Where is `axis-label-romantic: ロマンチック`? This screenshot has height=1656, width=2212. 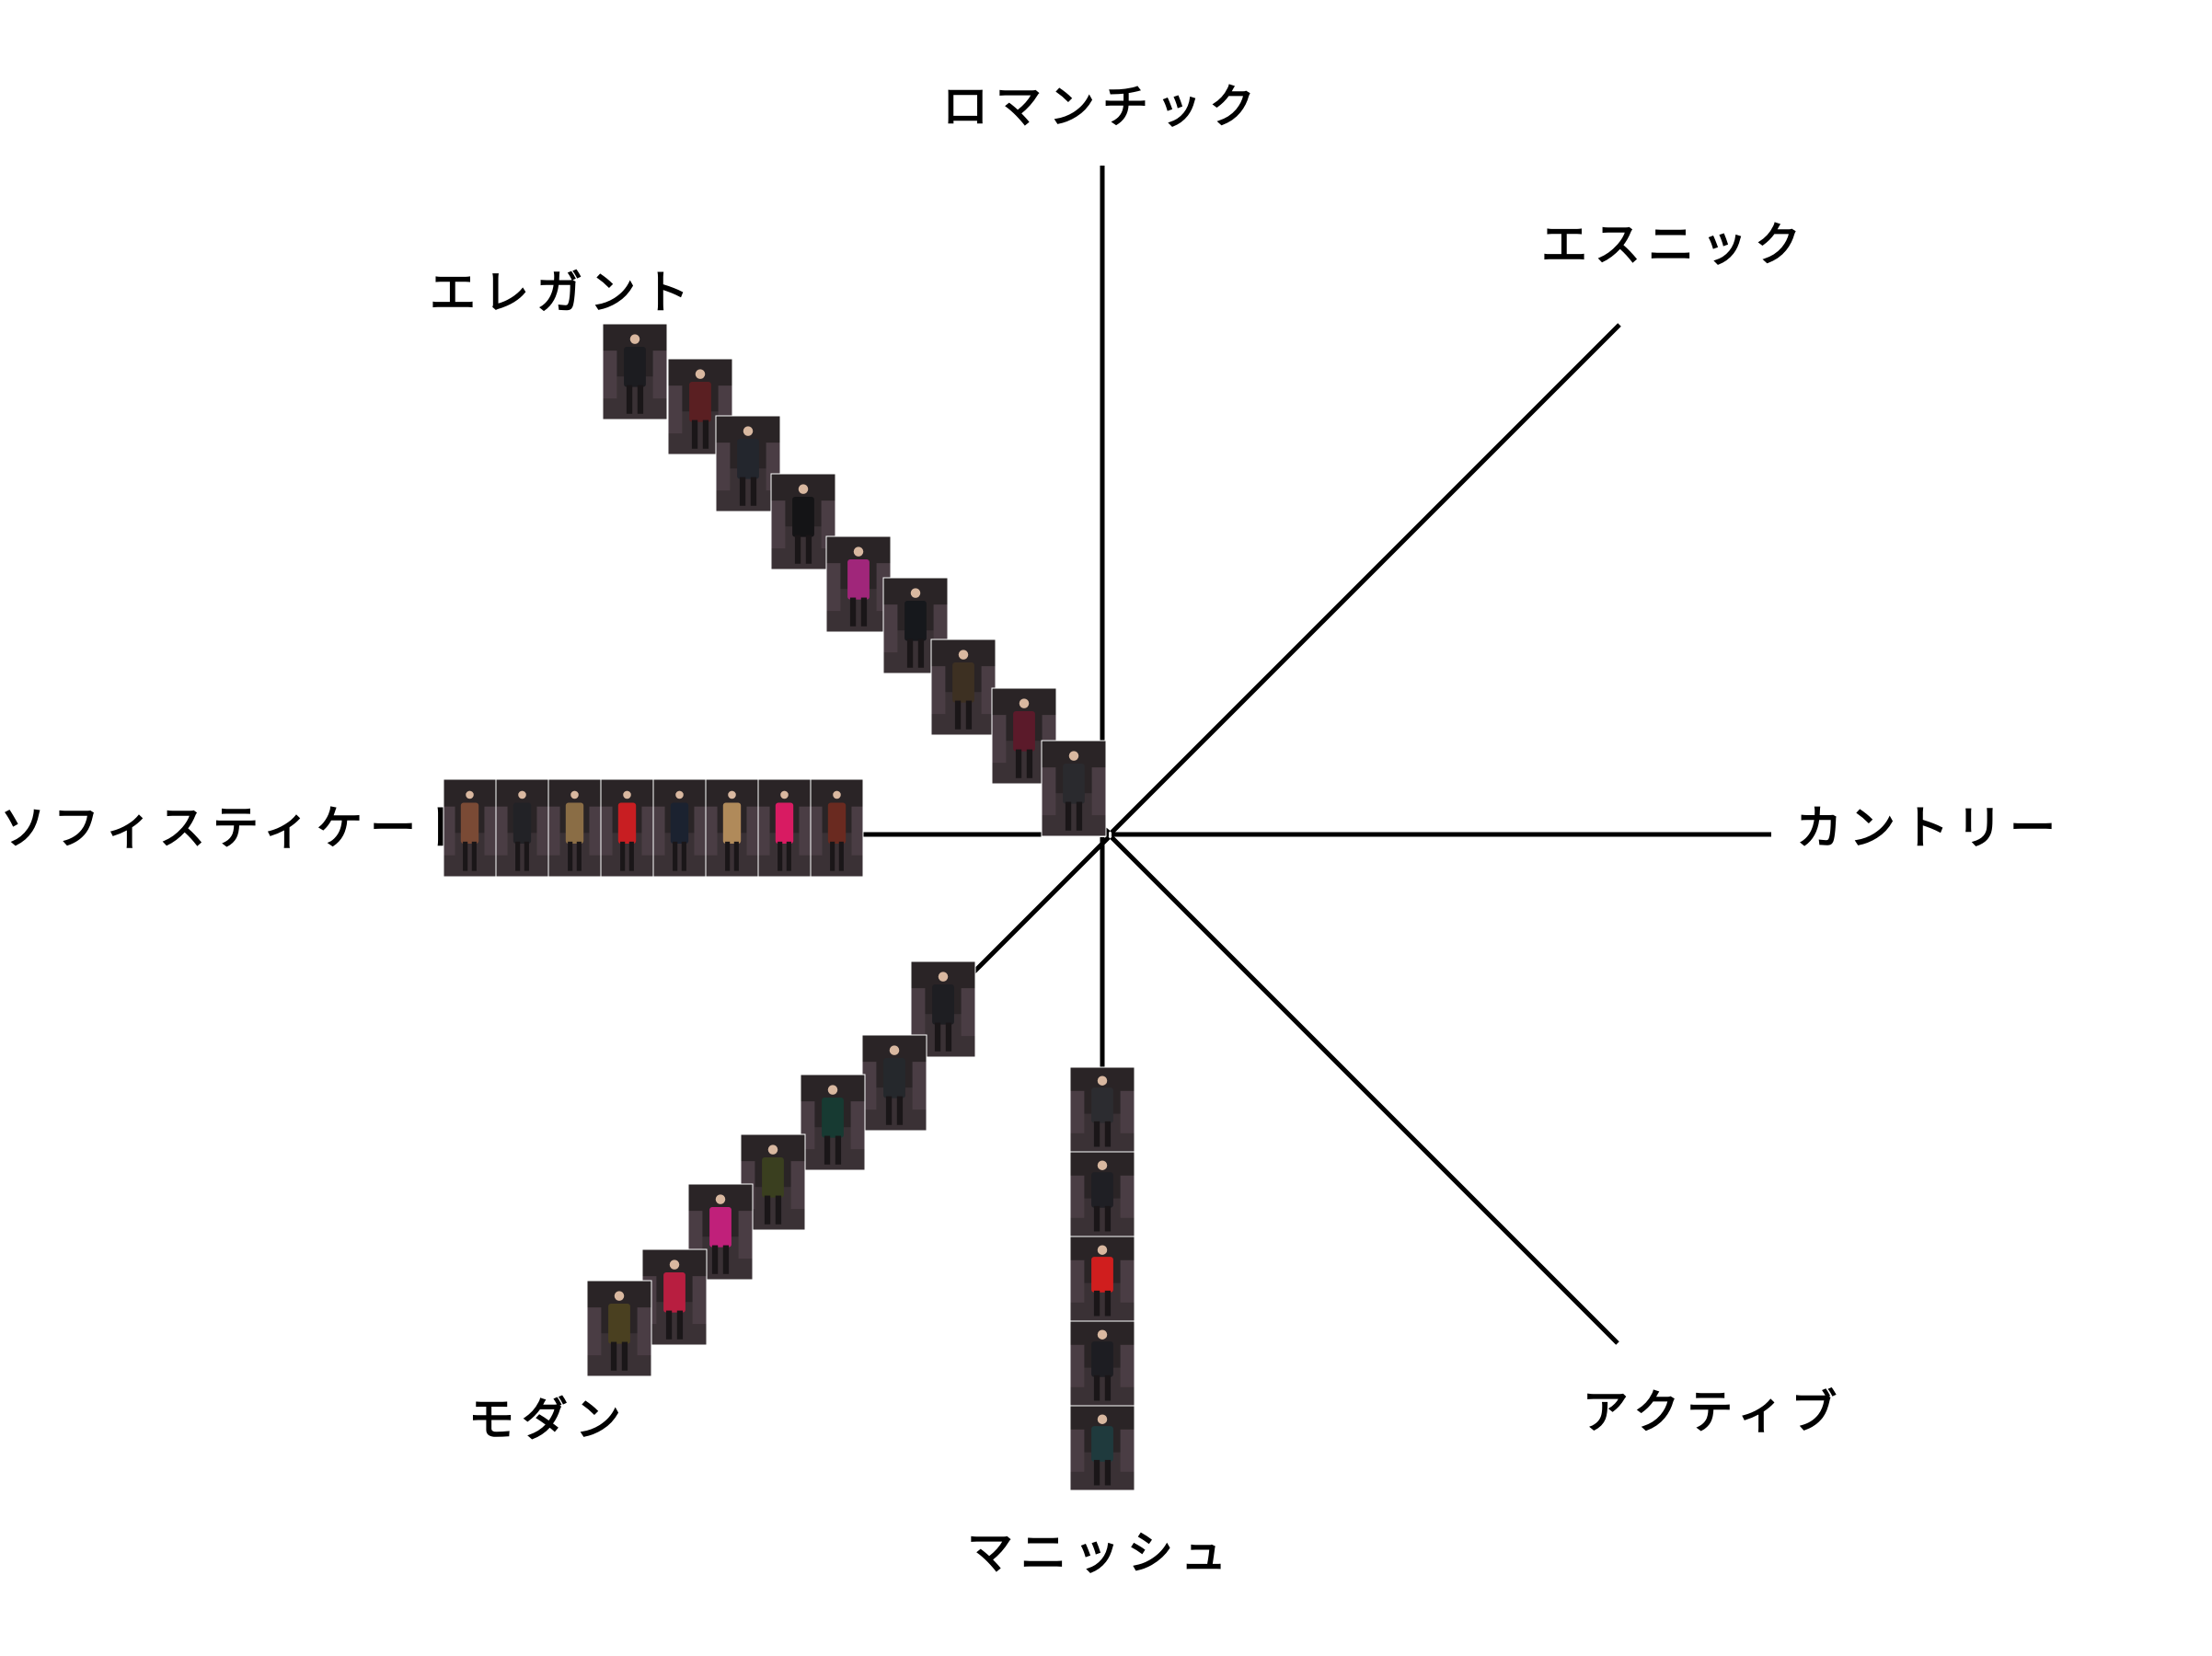 axis-label-romantic: ロマンチック is located at coordinates (1102, 106).